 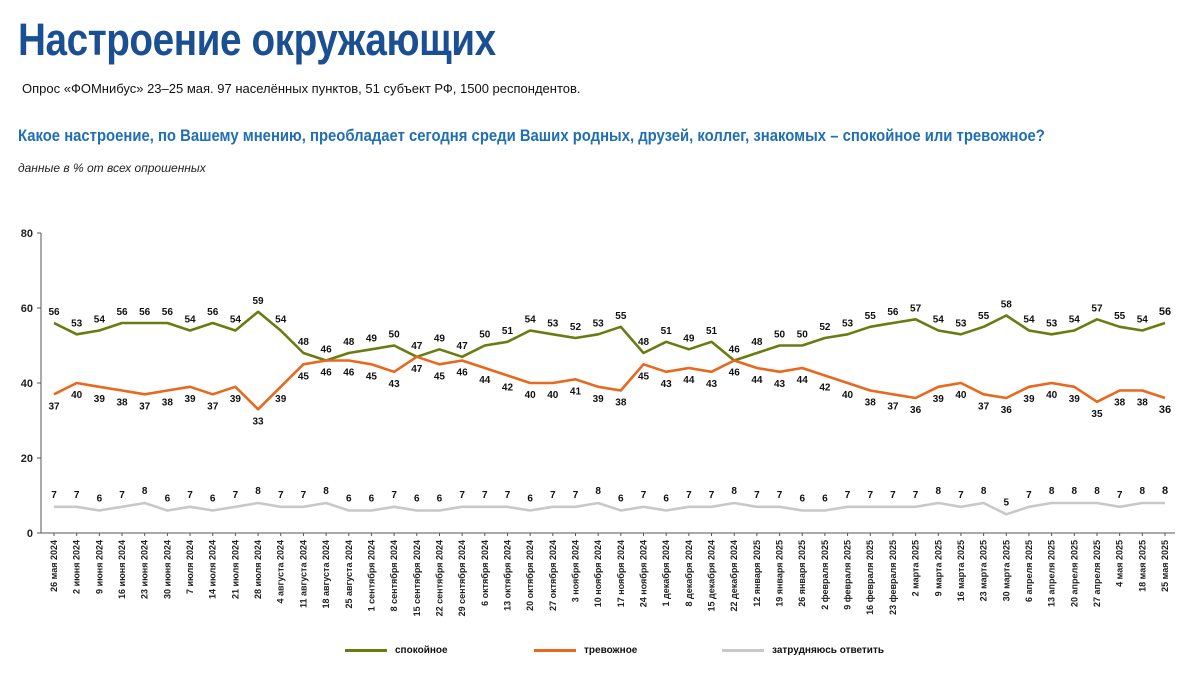 I want to click on y-tick-label: 20, so click(x=27, y=459).